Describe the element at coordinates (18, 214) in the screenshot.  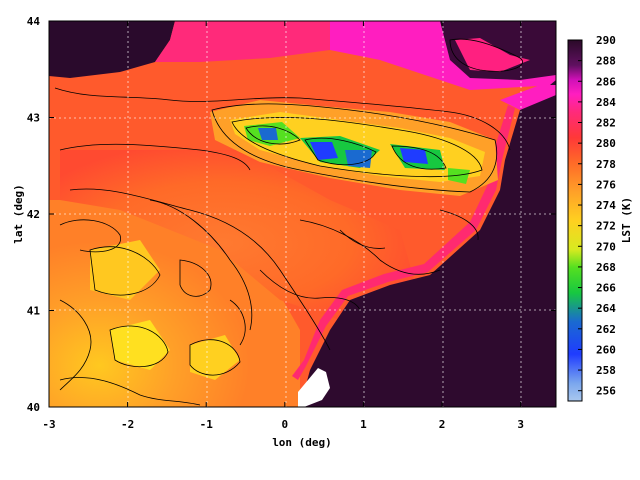
I see `y-axis-title: lat (deg)` at that location.